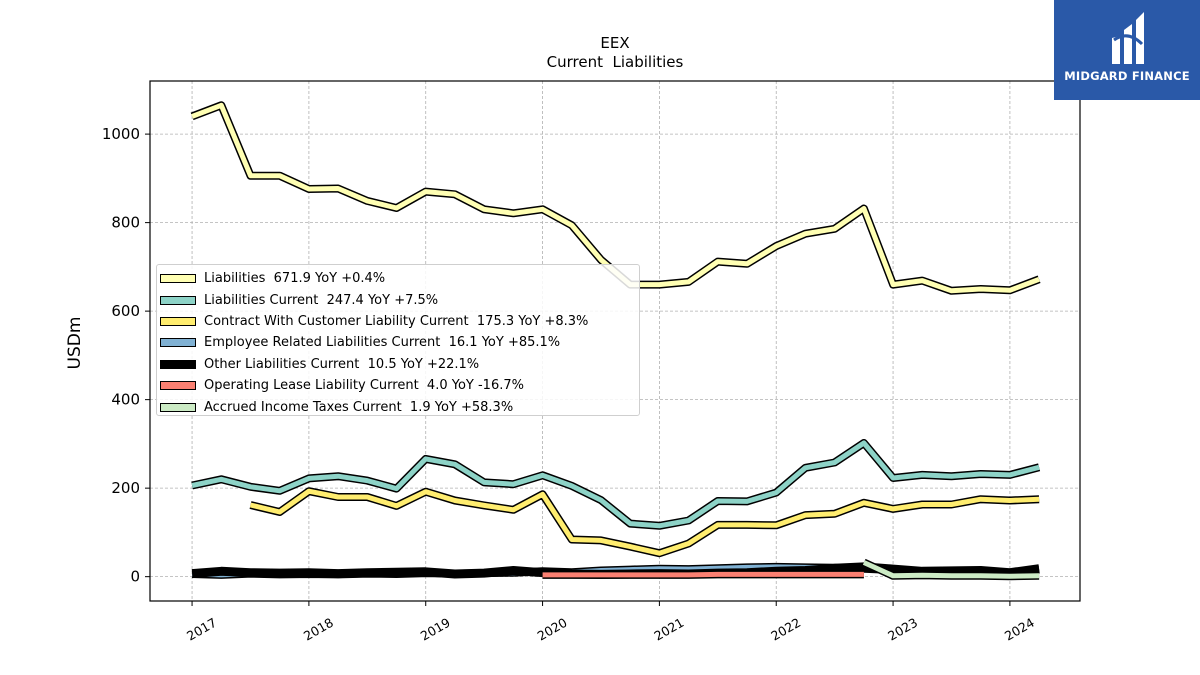  What do you see at coordinates (75, 343) in the screenshot?
I see `y-axis-label: USDm` at bounding box center [75, 343].